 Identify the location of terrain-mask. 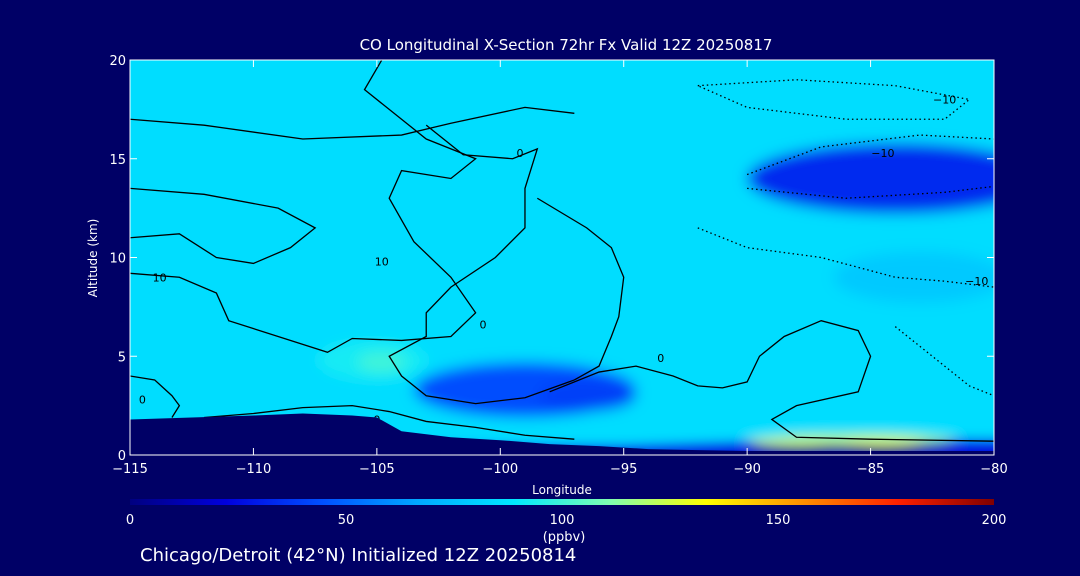
(562, 434).